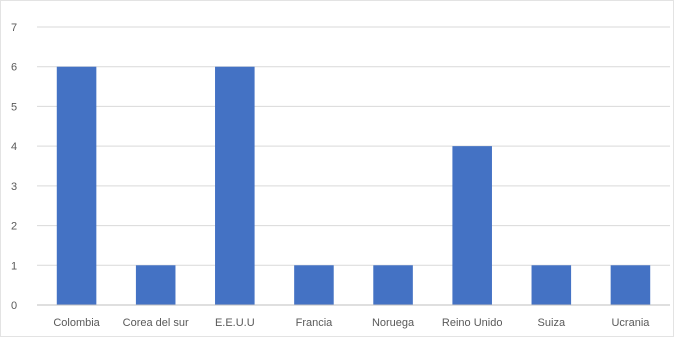  I want to click on x-tick-label-corea-del-sur: Corea del sur, so click(156, 323).